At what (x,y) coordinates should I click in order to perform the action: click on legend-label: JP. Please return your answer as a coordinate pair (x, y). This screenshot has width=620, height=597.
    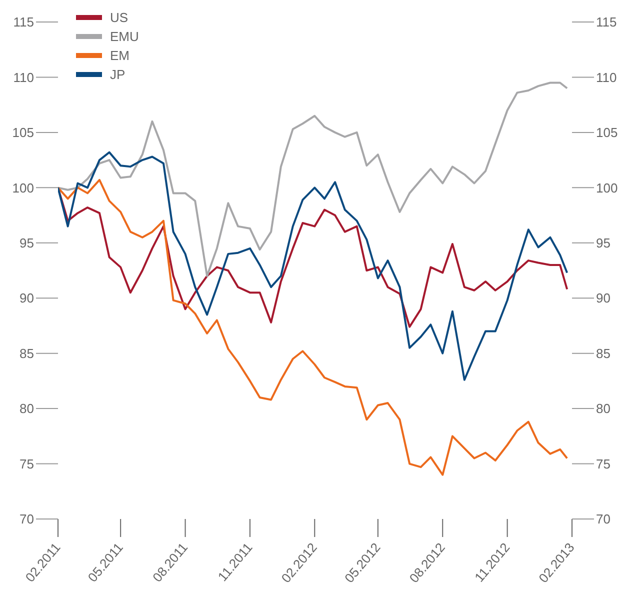
    Looking at the image, I should click on (118, 74).